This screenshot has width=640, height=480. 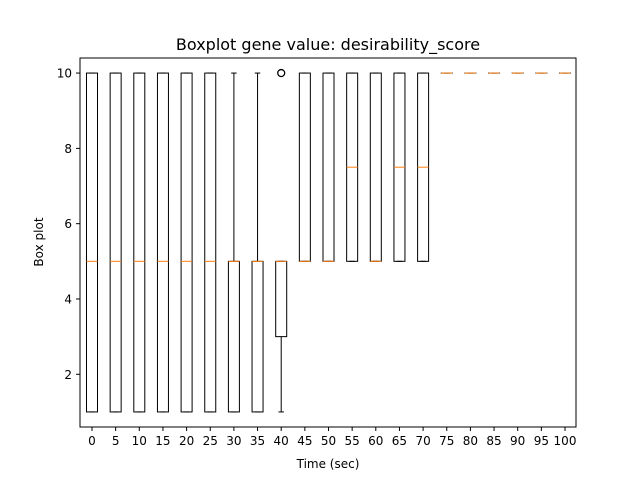 What do you see at coordinates (281, 441) in the screenshot?
I see `x-tick-label: 40` at bounding box center [281, 441].